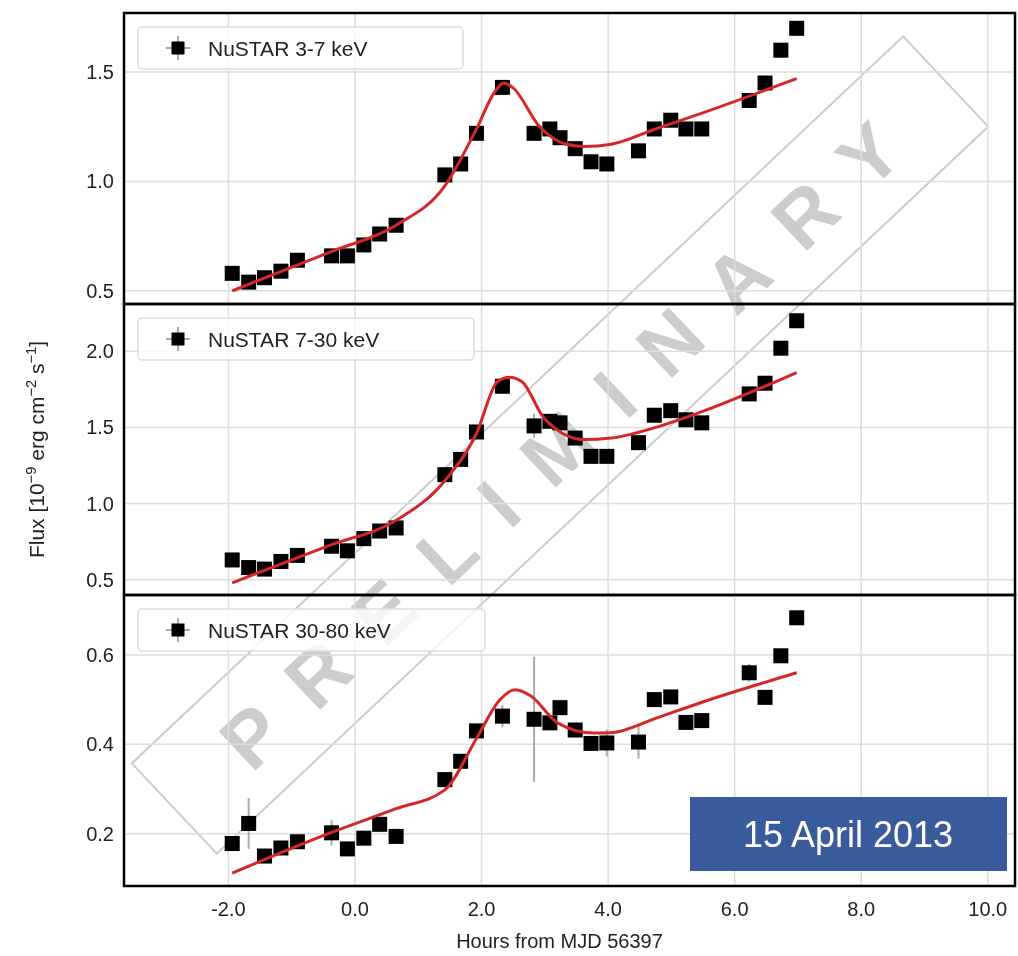 The height and width of the screenshot is (956, 1018). Describe the element at coordinates (559, 941) in the screenshot. I see `x-axis-title: Hours from MJD 56397` at that location.